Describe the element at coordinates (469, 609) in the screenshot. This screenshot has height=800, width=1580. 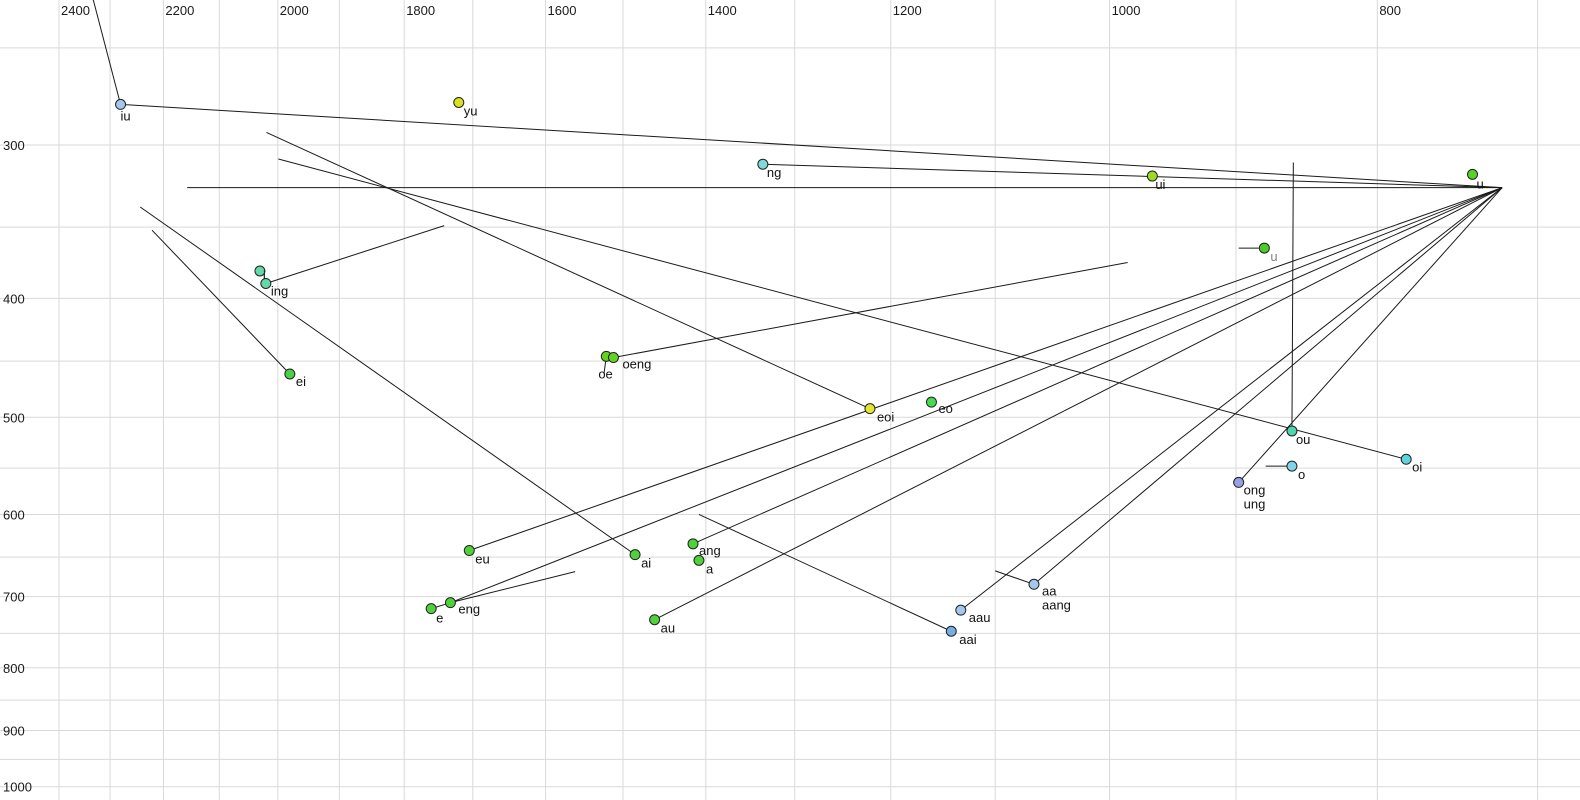
I see `point-label-eng: eng` at that location.